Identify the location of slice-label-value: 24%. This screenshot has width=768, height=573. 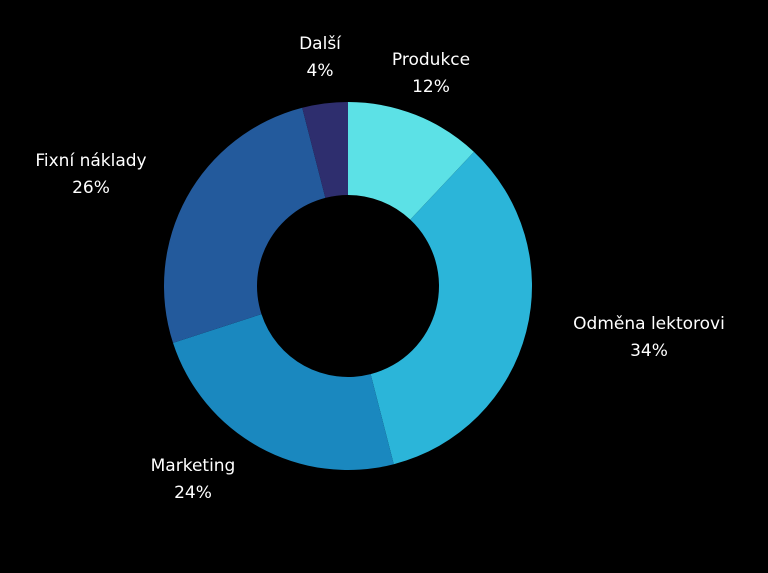
(193, 493).